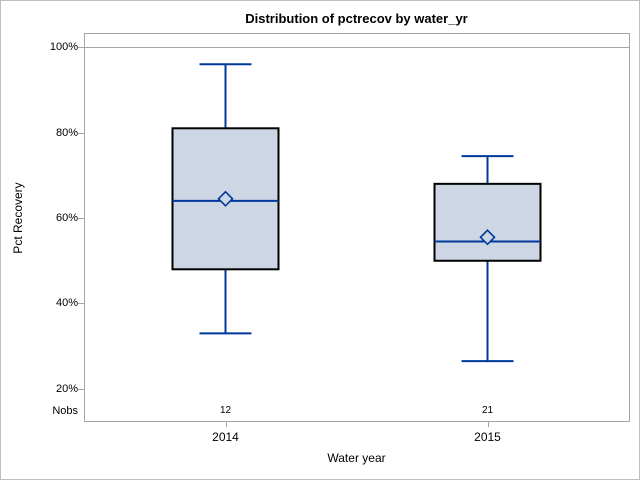  I want to click on y-tick-label-60%: 60%, so click(66, 218).